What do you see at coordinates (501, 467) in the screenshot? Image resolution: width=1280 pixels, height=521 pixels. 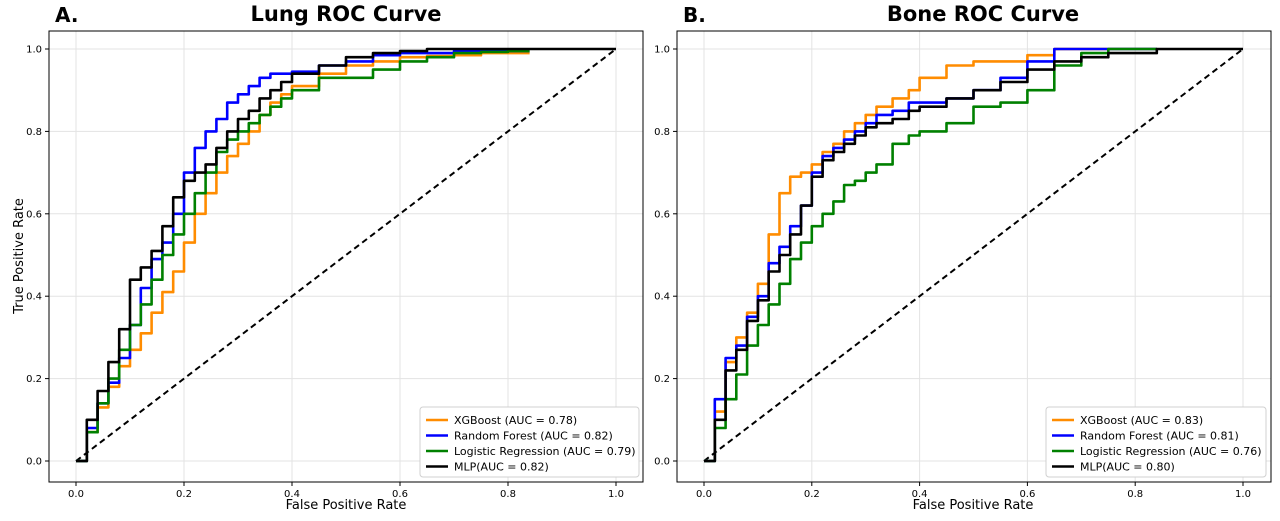 I see `panel-a-legend-label-mlp: MLP(AUC = 0.82)` at bounding box center [501, 467].